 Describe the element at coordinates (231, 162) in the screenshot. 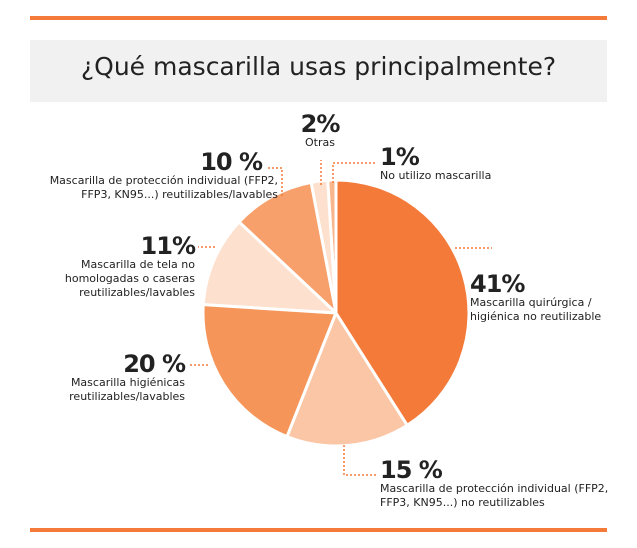

I see `value-label: 10 %` at that location.